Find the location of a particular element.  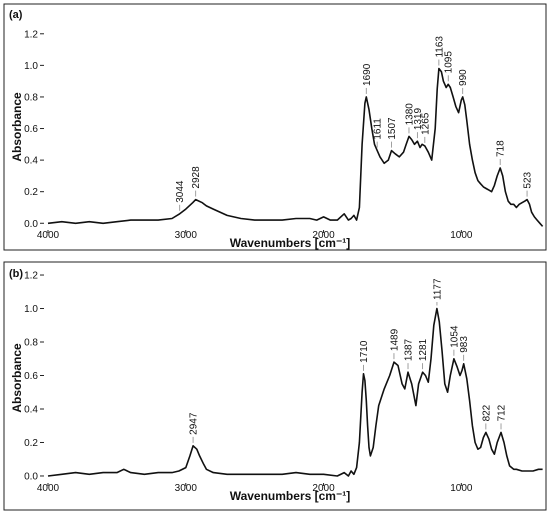

peak-label: 1281 is located at coordinates (423, 349).